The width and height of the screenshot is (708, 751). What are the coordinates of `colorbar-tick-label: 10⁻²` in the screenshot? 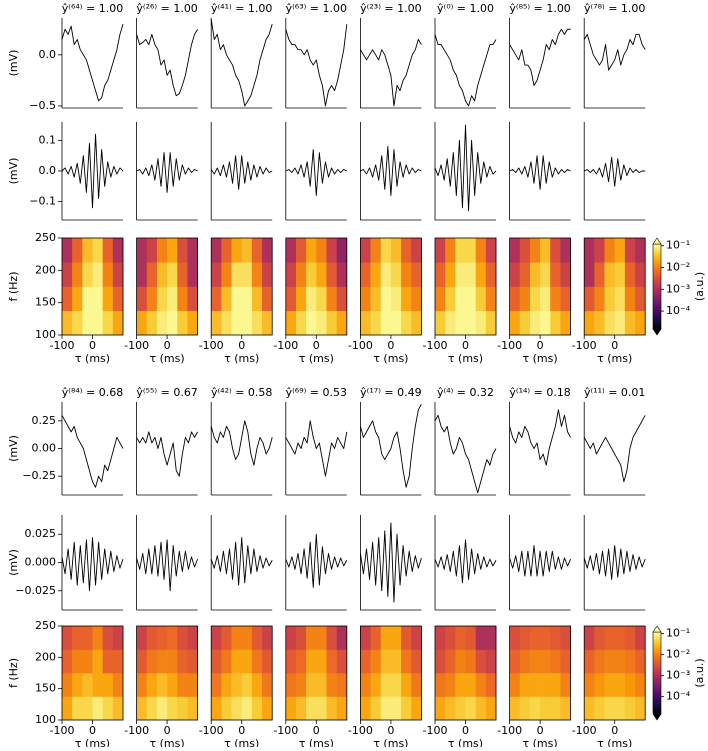 It's located at (678, 654).